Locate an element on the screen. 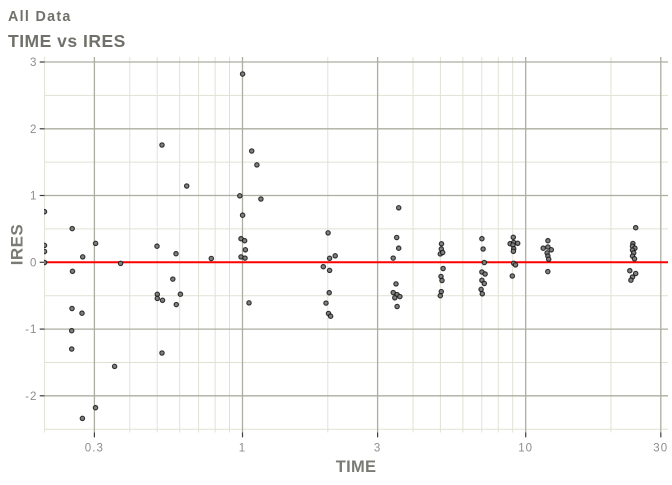  svg-text: -1 is located at coordinates (31, 330).